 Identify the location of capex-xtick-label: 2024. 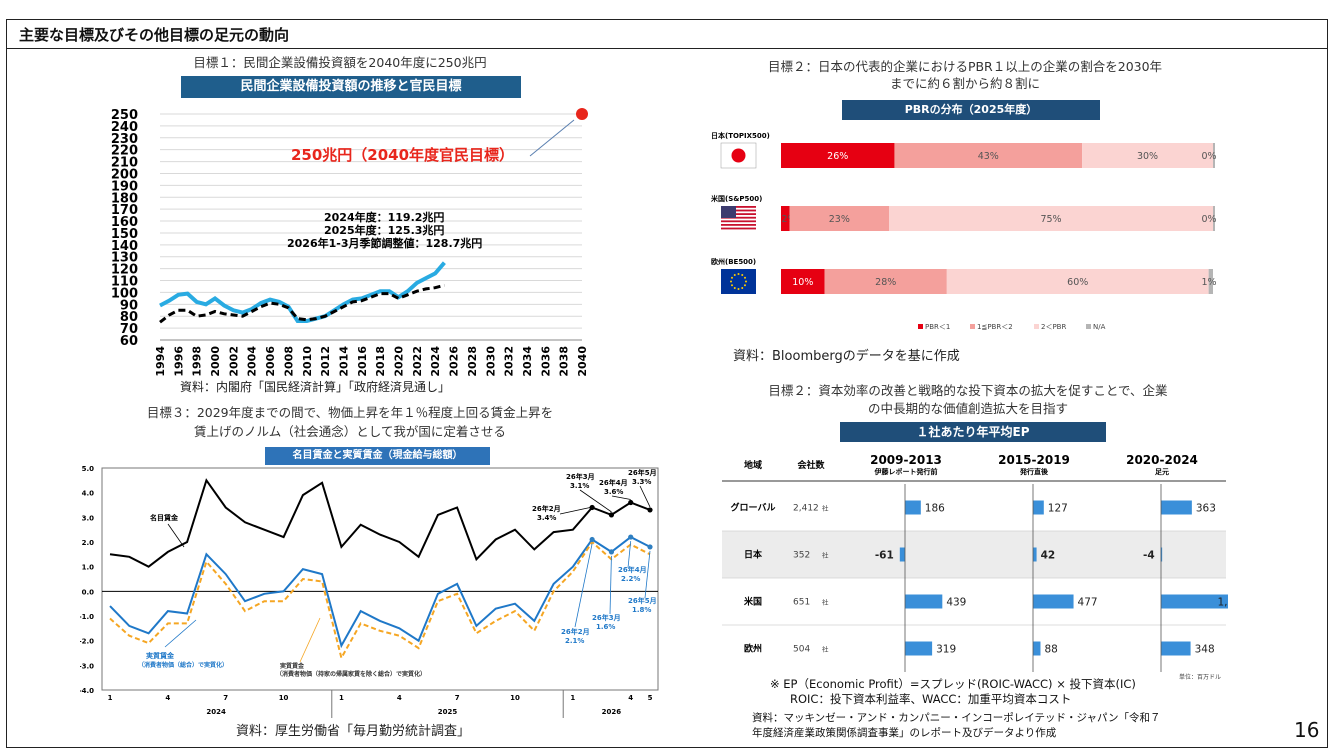
(435, 361).